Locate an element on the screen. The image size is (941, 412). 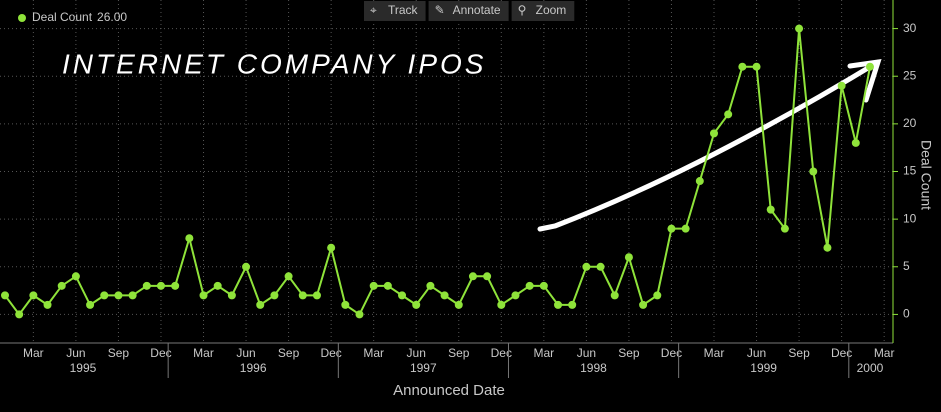
legend-label: Deal Count is located at coordinates (62, 17).